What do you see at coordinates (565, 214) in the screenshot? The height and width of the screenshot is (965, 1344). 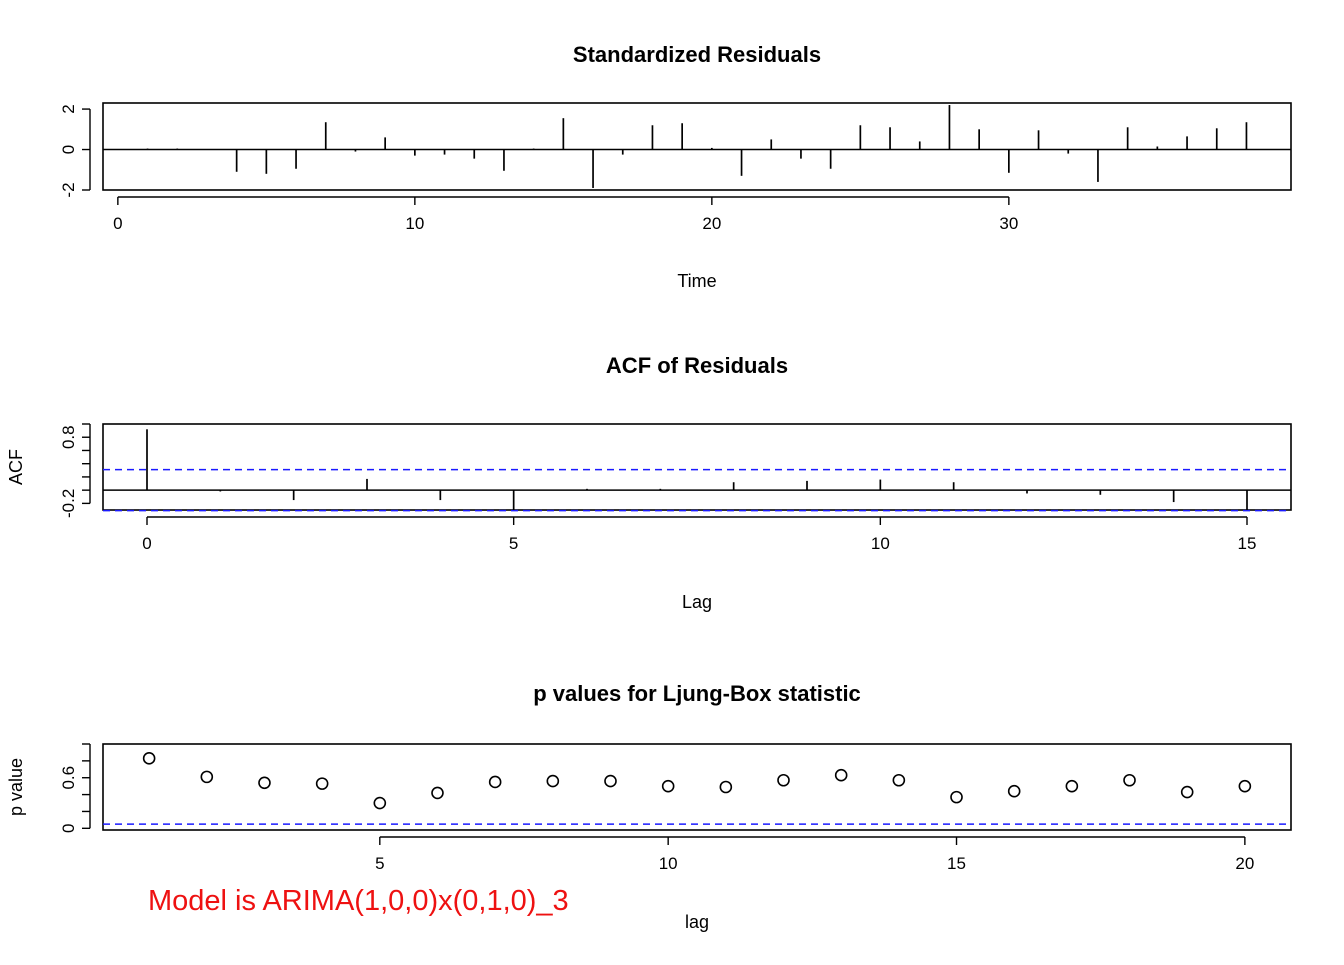 I see `x-axis: 0 10 20 30` at bounding box center [565, 214].